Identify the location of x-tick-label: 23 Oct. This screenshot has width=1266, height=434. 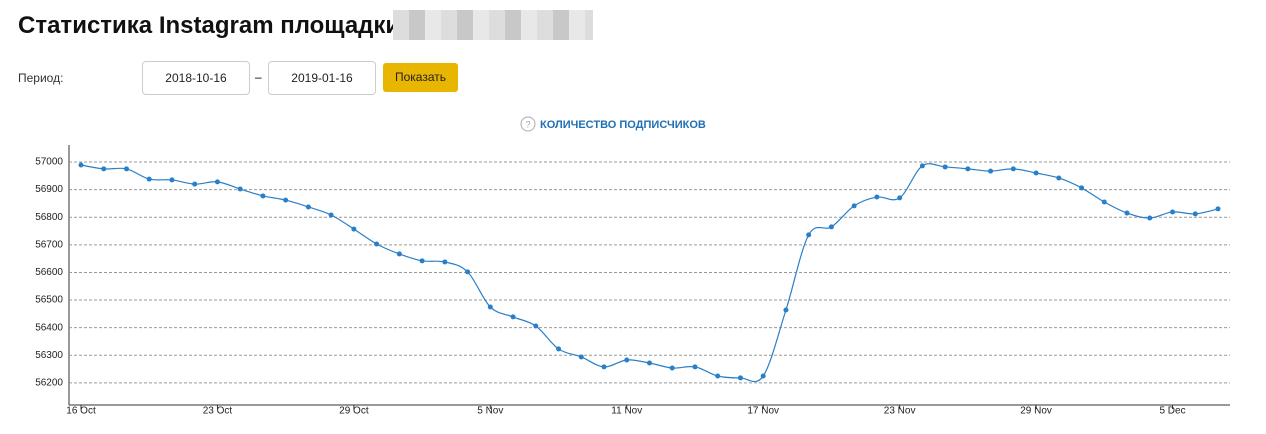
(218, 411).